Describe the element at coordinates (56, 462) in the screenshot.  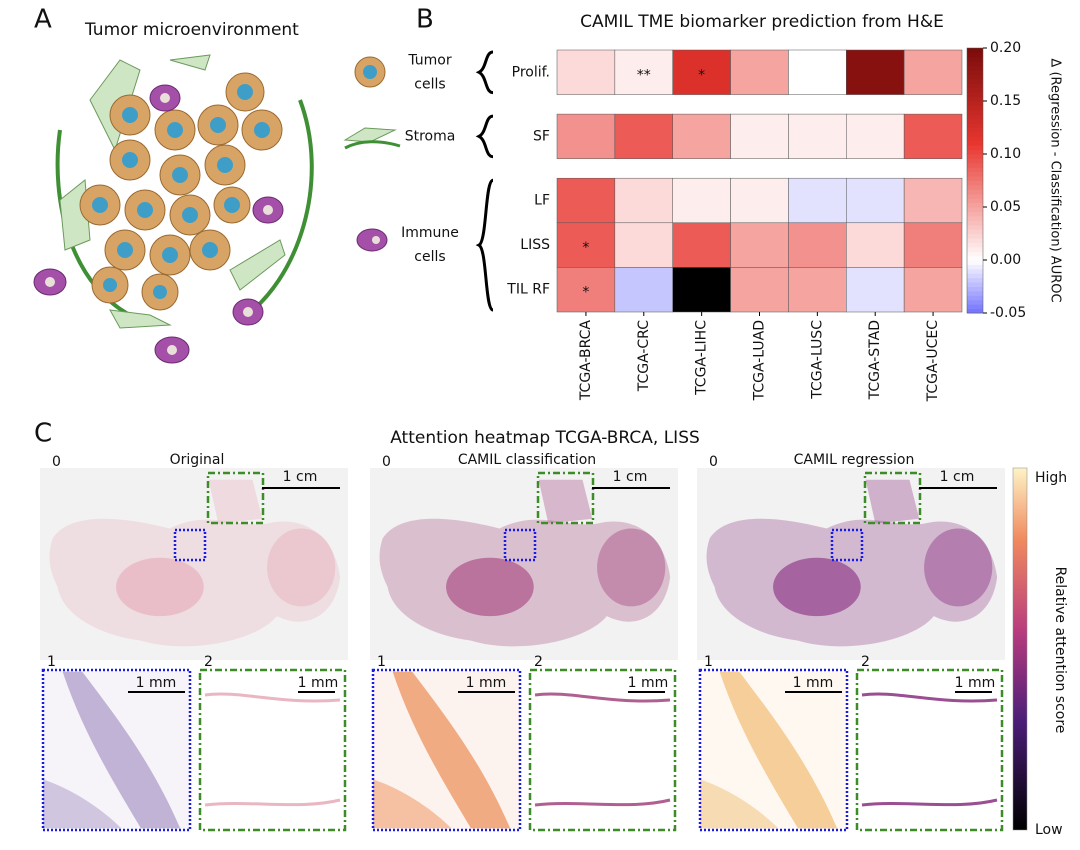
I see `inset-label: 0` at that location.